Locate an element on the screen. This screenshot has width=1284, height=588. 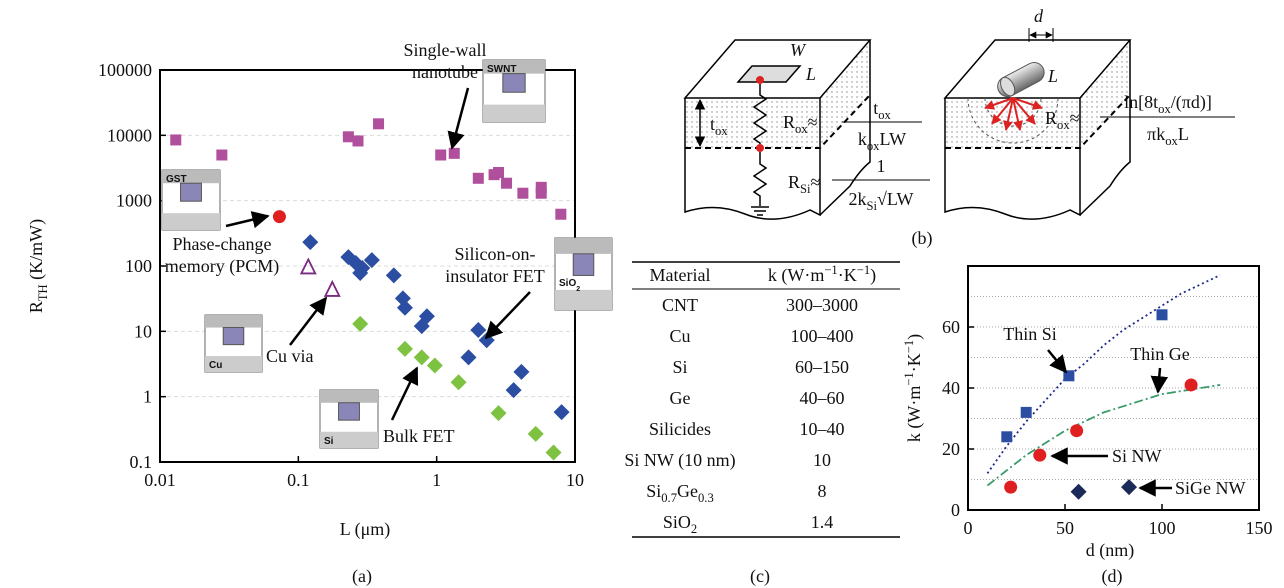
table-cell: SiO2 is located at coordinates (680, 524).